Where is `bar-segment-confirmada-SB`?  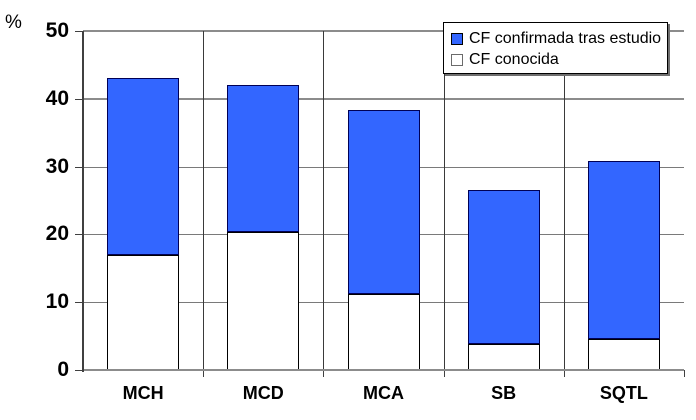
bar-segment-confirmada-SB is located at coordinates (503, 267).